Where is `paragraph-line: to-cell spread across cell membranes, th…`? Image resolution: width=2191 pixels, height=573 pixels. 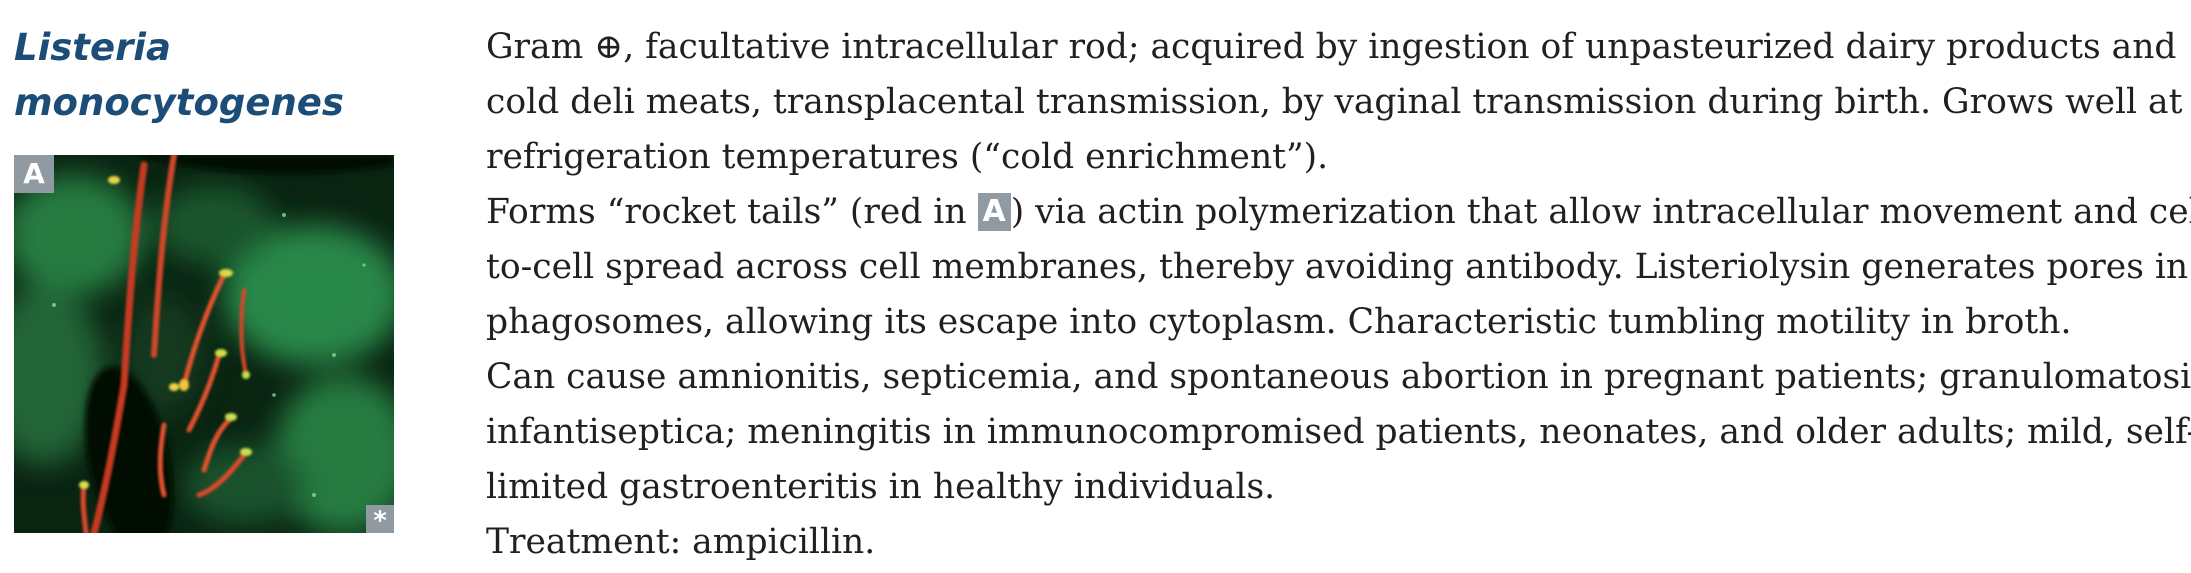
paragraph-line: to-cell spread across cell membranes, th… is located at coordinates (1337, 267).